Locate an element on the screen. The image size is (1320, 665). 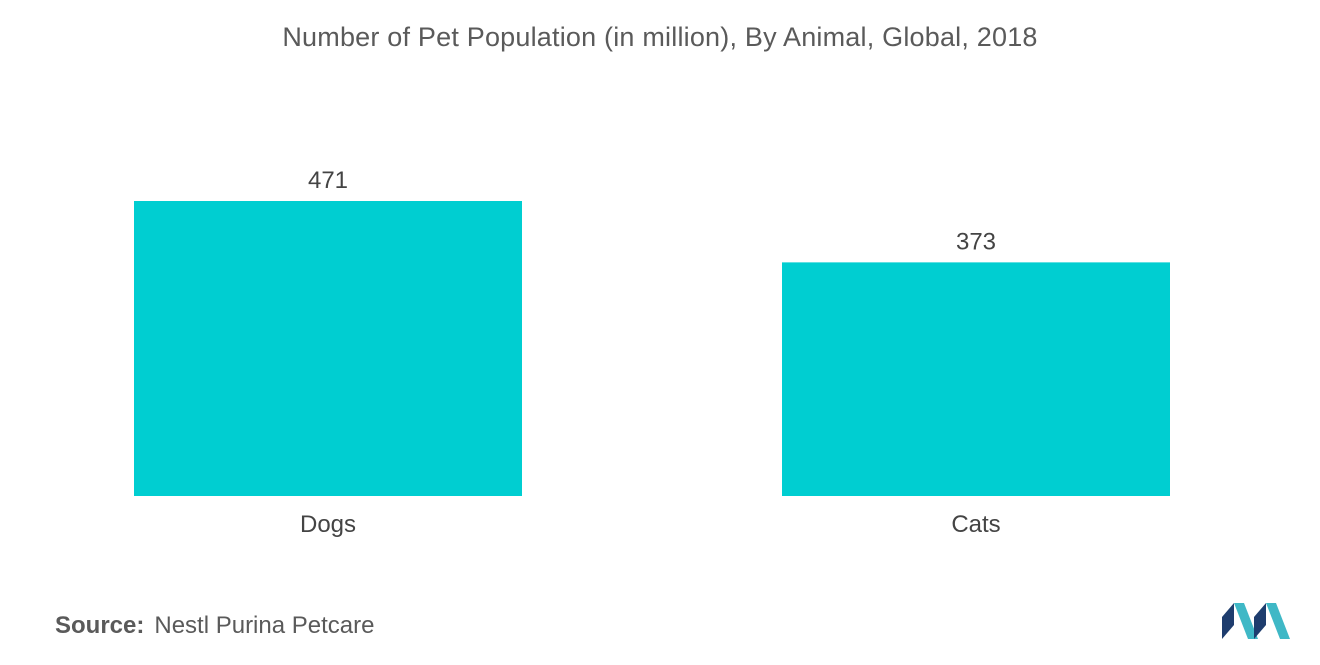
source-label: Source: is located at coordinates (100, 625).